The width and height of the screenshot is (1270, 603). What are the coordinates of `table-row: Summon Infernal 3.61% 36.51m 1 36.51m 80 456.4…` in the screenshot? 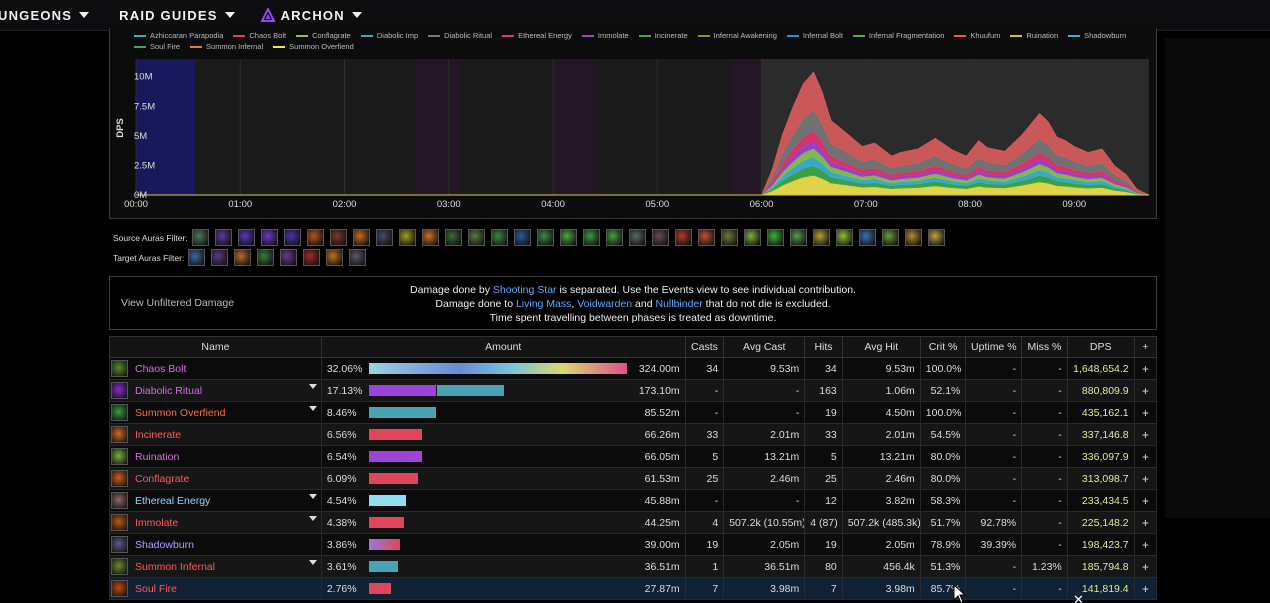 It's located at (633, 566).